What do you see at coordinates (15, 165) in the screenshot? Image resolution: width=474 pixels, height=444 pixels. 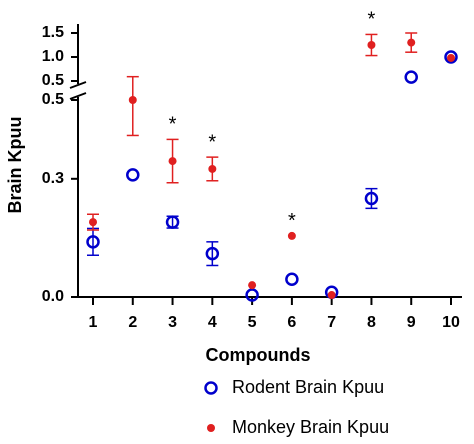 I see `y-axis-title: Brain Kpuu` at bounding box center [15, 165].